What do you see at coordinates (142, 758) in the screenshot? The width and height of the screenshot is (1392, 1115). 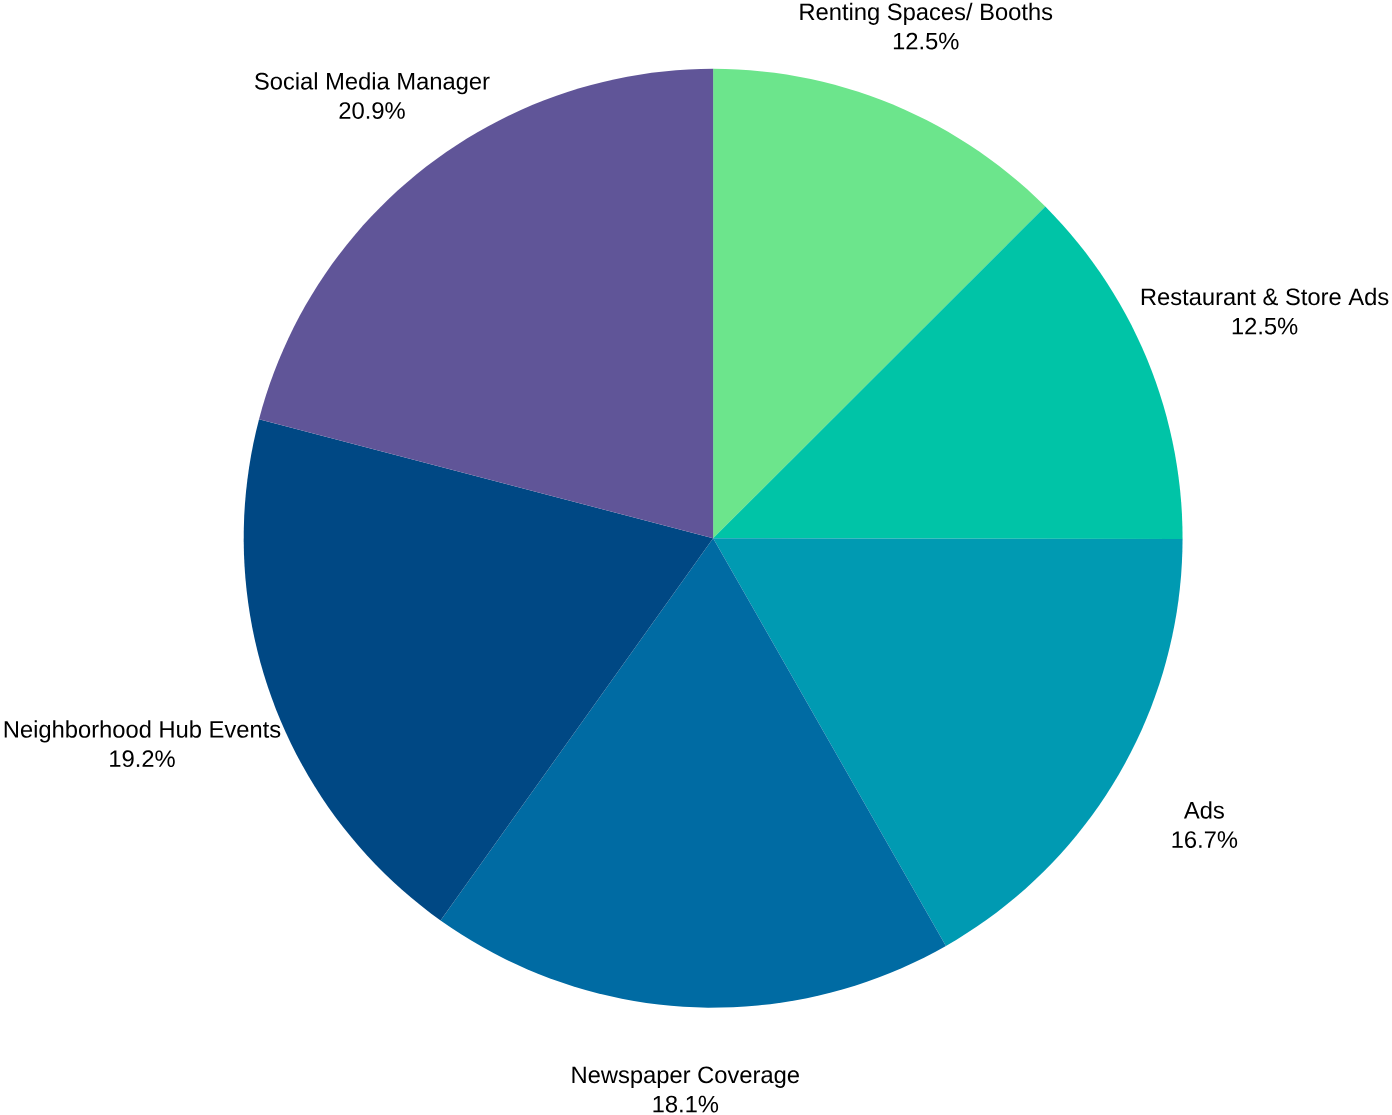 I see `data-label: 19.2%` at bounding box center [142, 758].